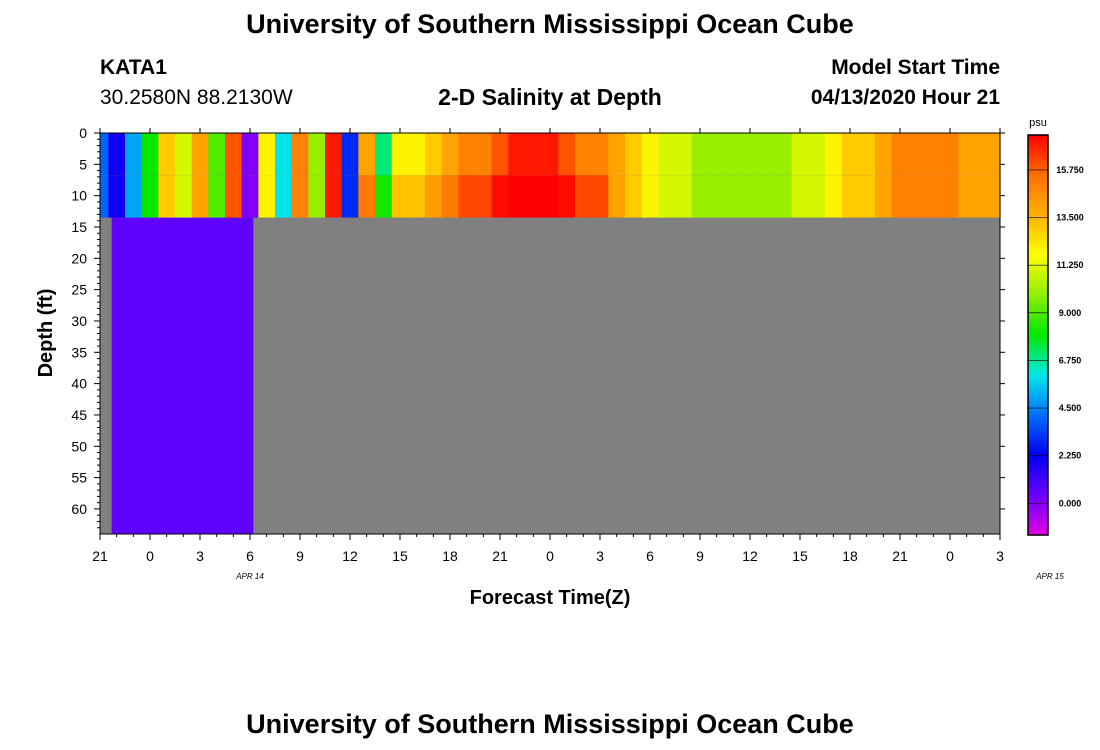 This screenshot has width=1100, height=750. I want to click on station-id: KATA1, so click(133, 67).